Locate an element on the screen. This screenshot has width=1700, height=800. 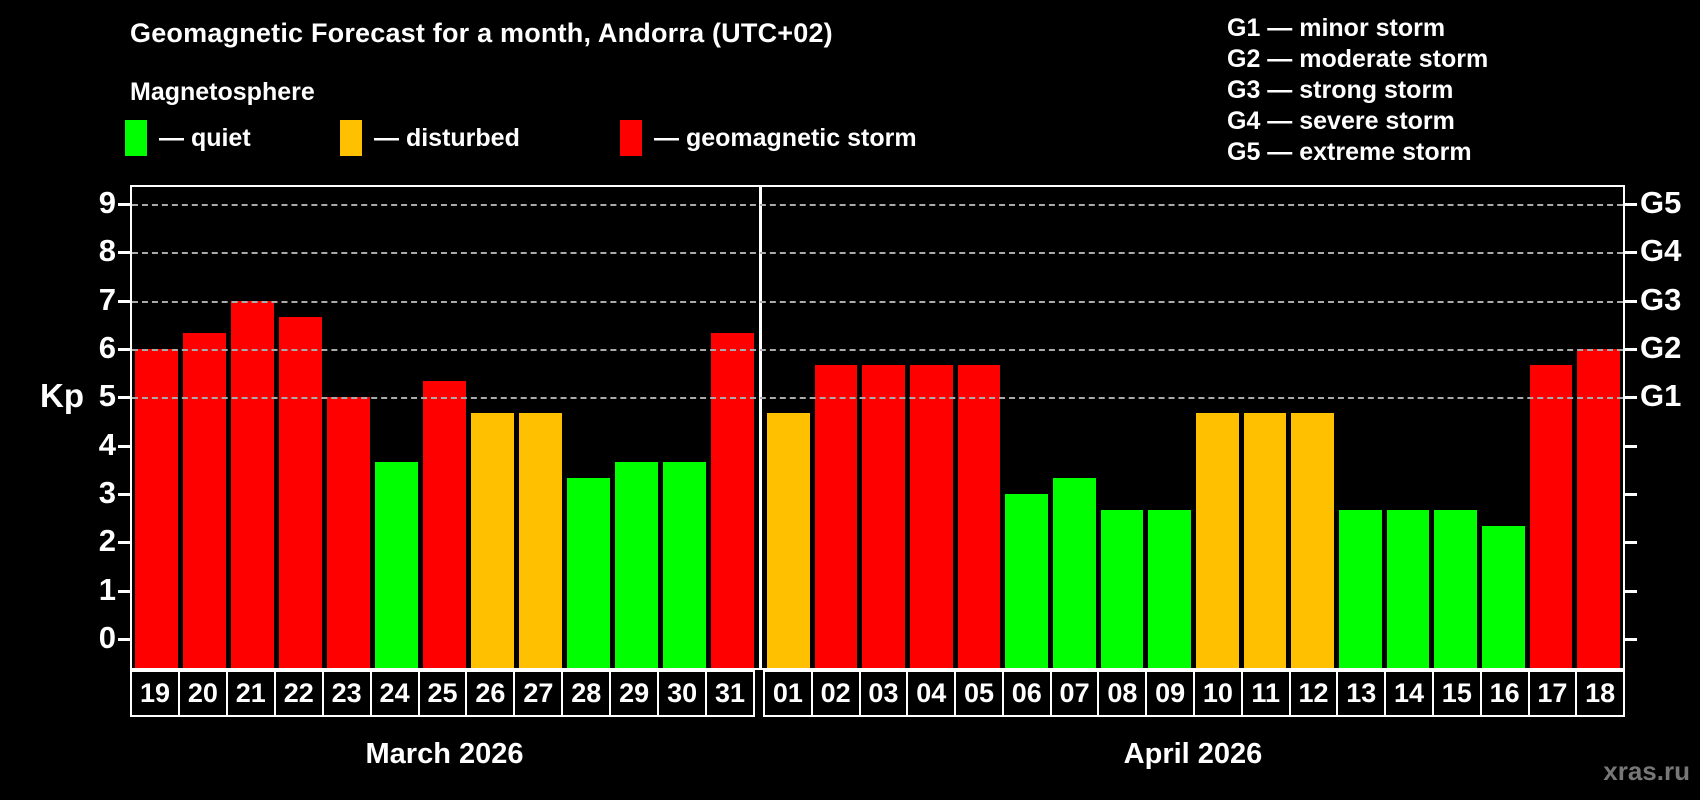
date-label-april-04: 04 is located at coordinates (931, 693).